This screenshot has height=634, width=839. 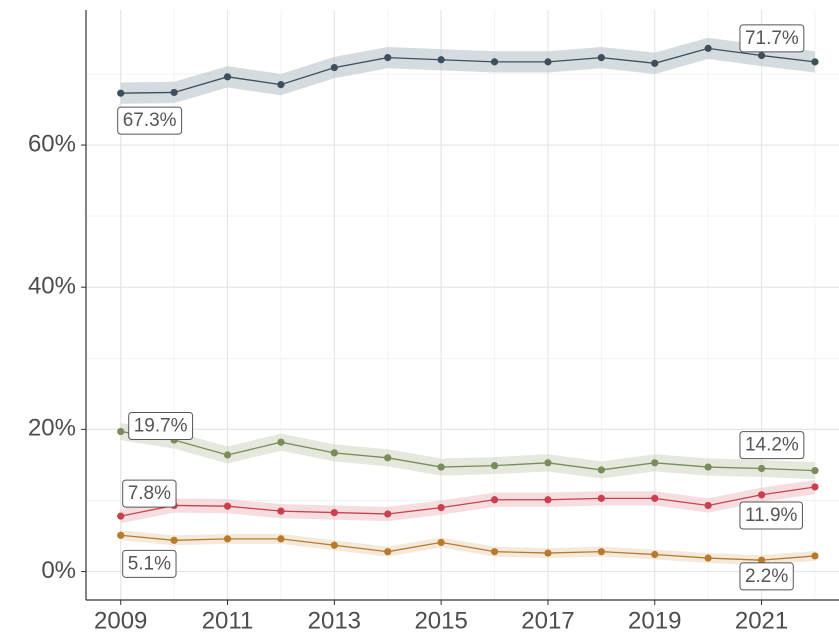 I want to click on value-label-text: 71.7%, so click(x=772, y=38).